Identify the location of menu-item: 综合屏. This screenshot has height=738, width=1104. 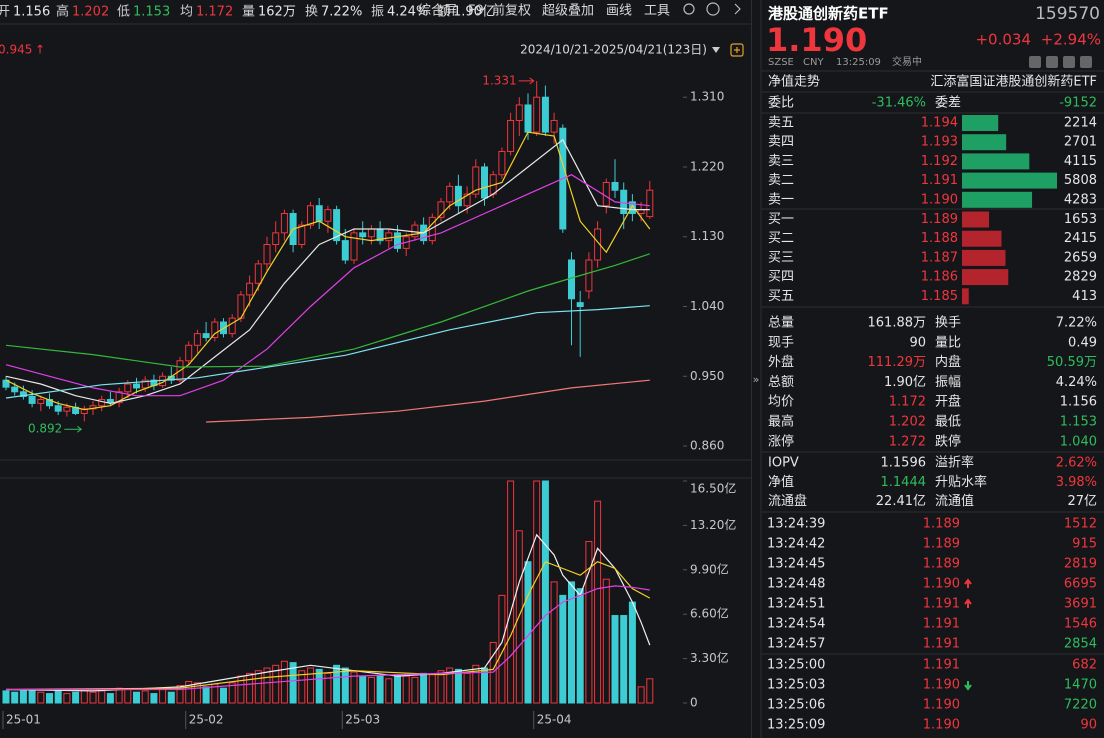
(437, 11).